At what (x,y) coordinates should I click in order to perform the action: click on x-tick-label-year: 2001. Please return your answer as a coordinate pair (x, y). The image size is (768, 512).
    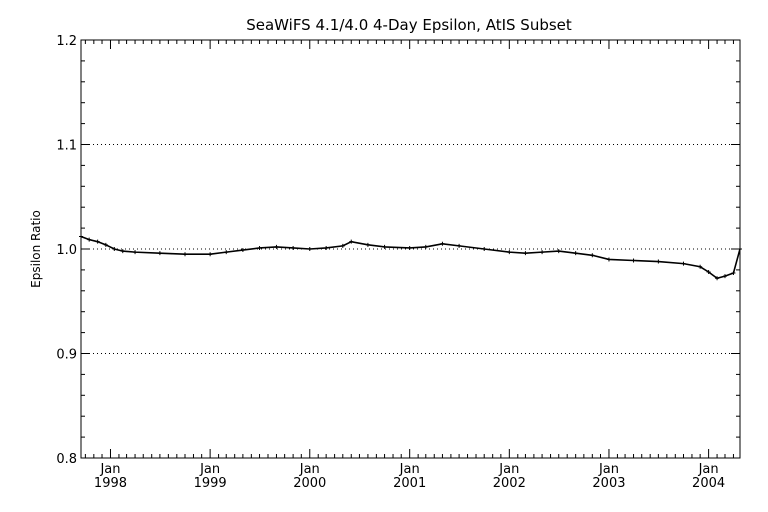
    Looking at the image, I should click on (409, 483).